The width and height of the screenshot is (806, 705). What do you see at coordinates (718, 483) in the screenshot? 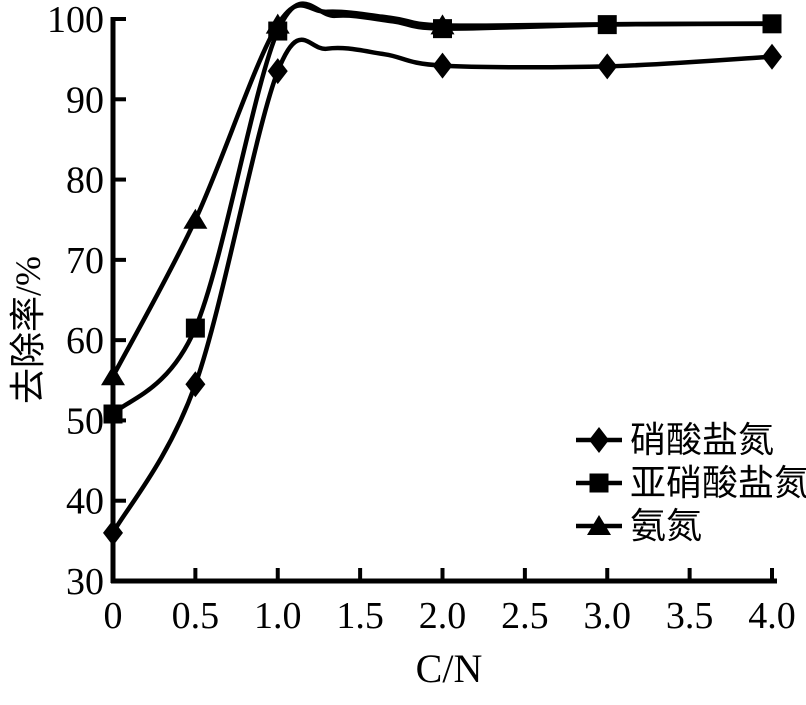
I see `legend-label: 亚硝酸盐氮` at bounding box center [718, 483].